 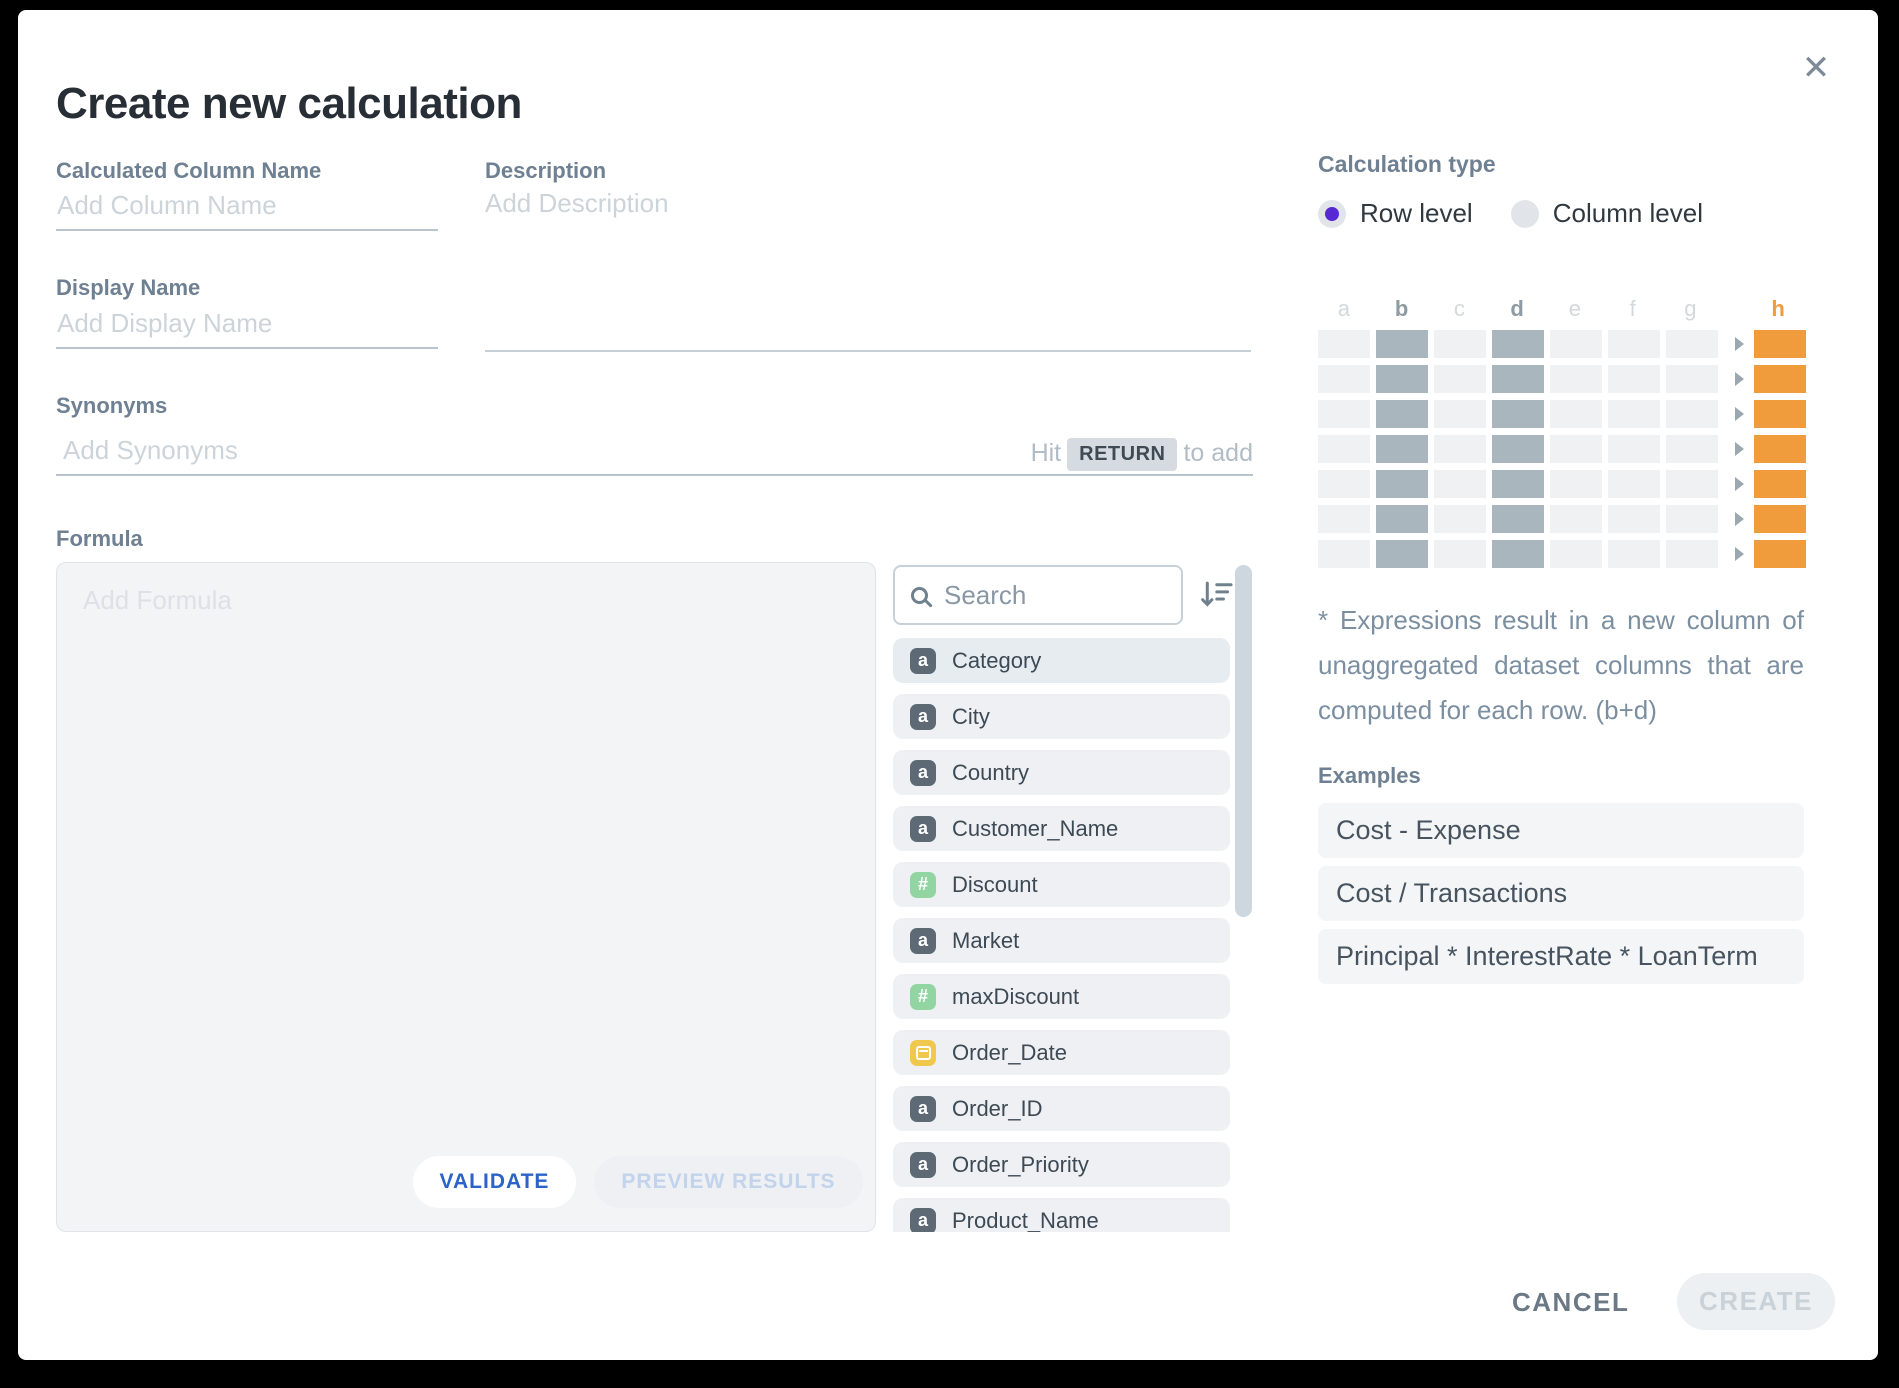 What do you see at coordinates (546, 170) in the screenshot?
I see `description-label: Description` at bounding box center [546, 170].